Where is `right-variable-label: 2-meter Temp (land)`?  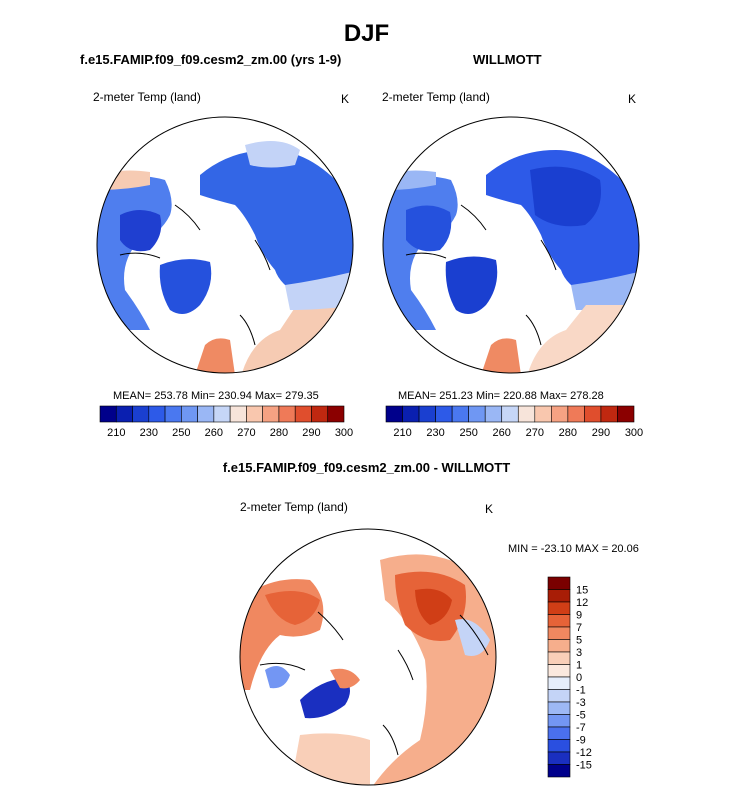
right-variable-label: 2-meter Temp (land) is located at coordinates (436, 97).